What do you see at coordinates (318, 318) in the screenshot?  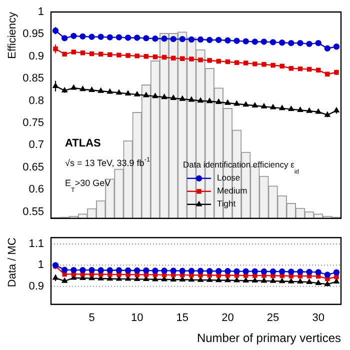 I see `x-tick-label: 30` at bounding box center [318, 318].